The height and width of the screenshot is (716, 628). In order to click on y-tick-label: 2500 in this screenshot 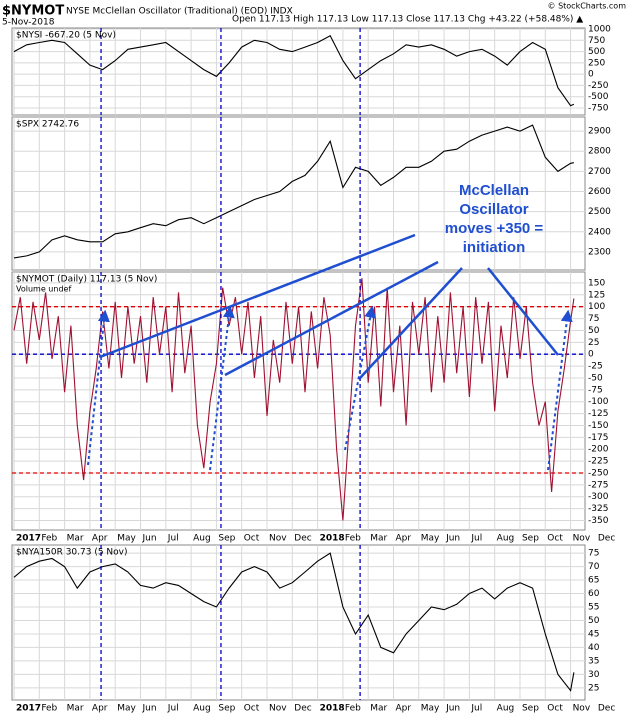, I will do `click(599, 212)`.